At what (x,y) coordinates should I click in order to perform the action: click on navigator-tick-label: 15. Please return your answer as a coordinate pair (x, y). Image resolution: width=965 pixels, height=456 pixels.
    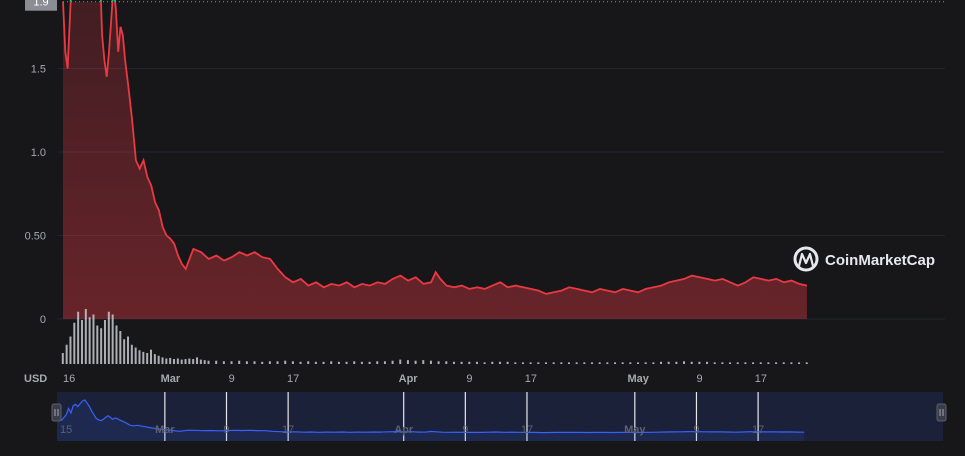
    Looking at the image, I should click on (66, 430).